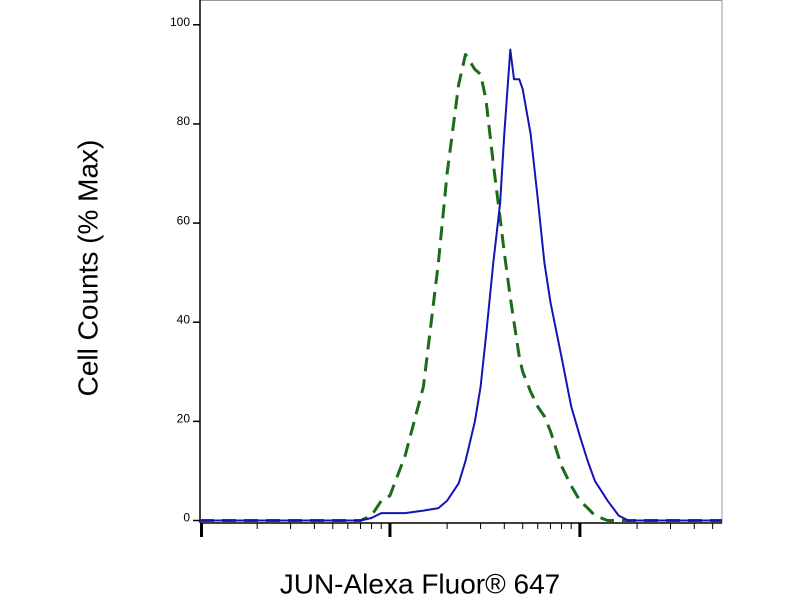 This screenshot has width=800, height=600. What do you see at coordinates (184, 220) in the screenshot?
I see `y-tick-label: 60` at bounding box center [184, 220].